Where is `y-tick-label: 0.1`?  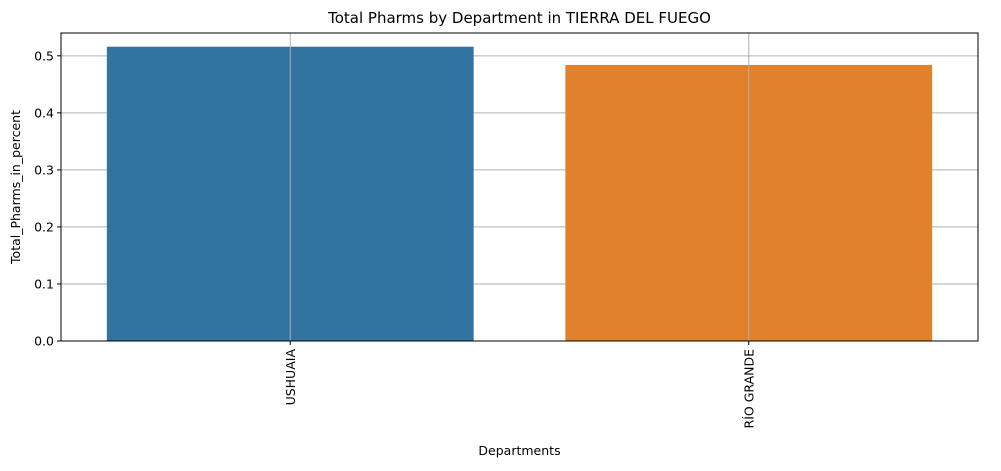
y-tick-label: 0.1 is located at coordinates (44, 283).